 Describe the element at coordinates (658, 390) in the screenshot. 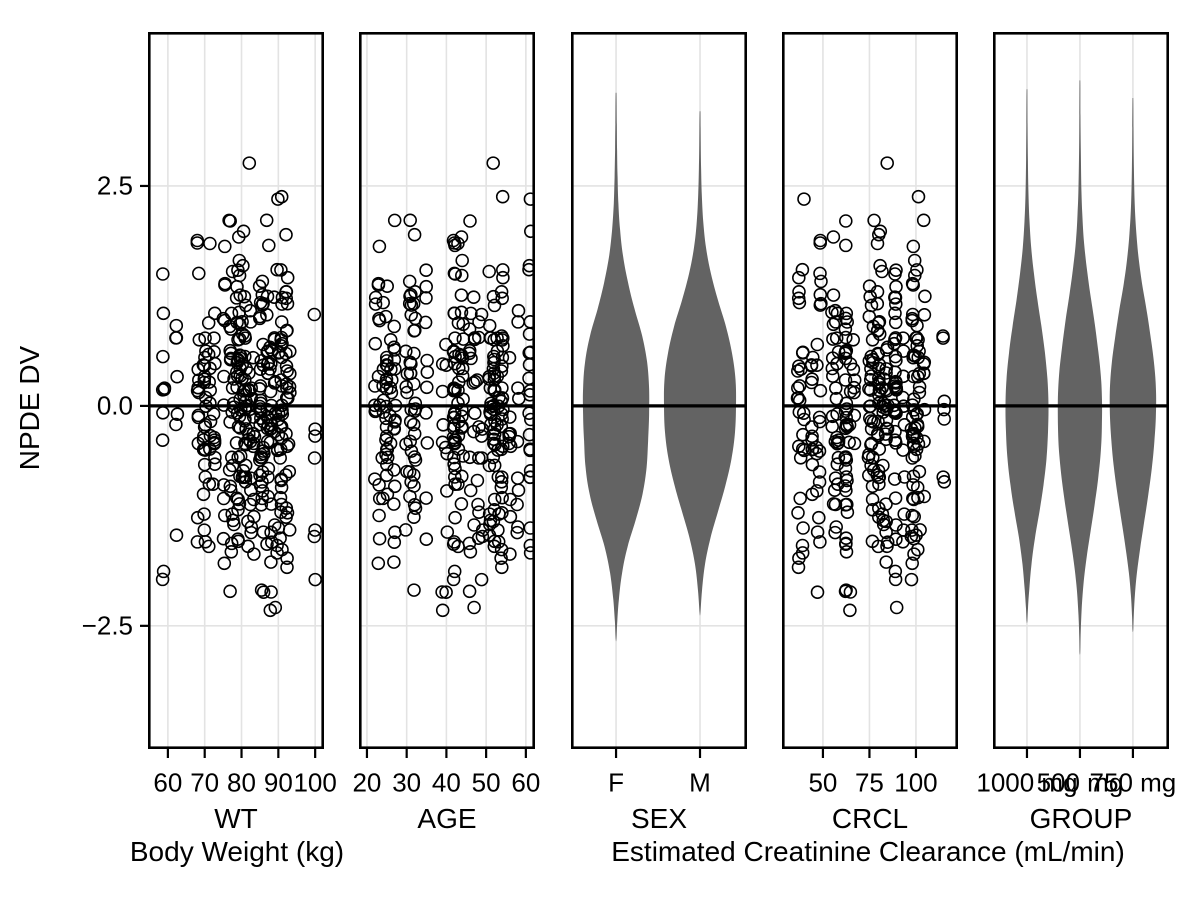

I see `panel-sex` at that location.